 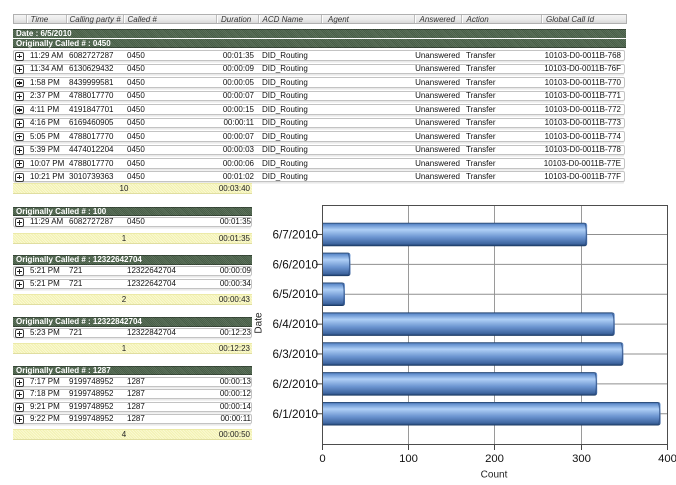 What do you see at coordinates (322, 459) in the screenshot?
I see `svg-text: 0` at bounding box center [322, 459].